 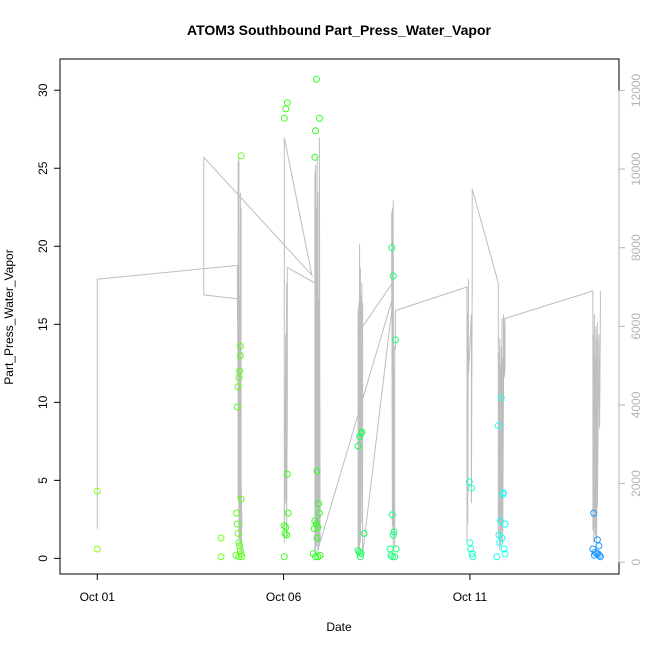 I want to click on x-axis-label: Date, so click(x=339, y=627).